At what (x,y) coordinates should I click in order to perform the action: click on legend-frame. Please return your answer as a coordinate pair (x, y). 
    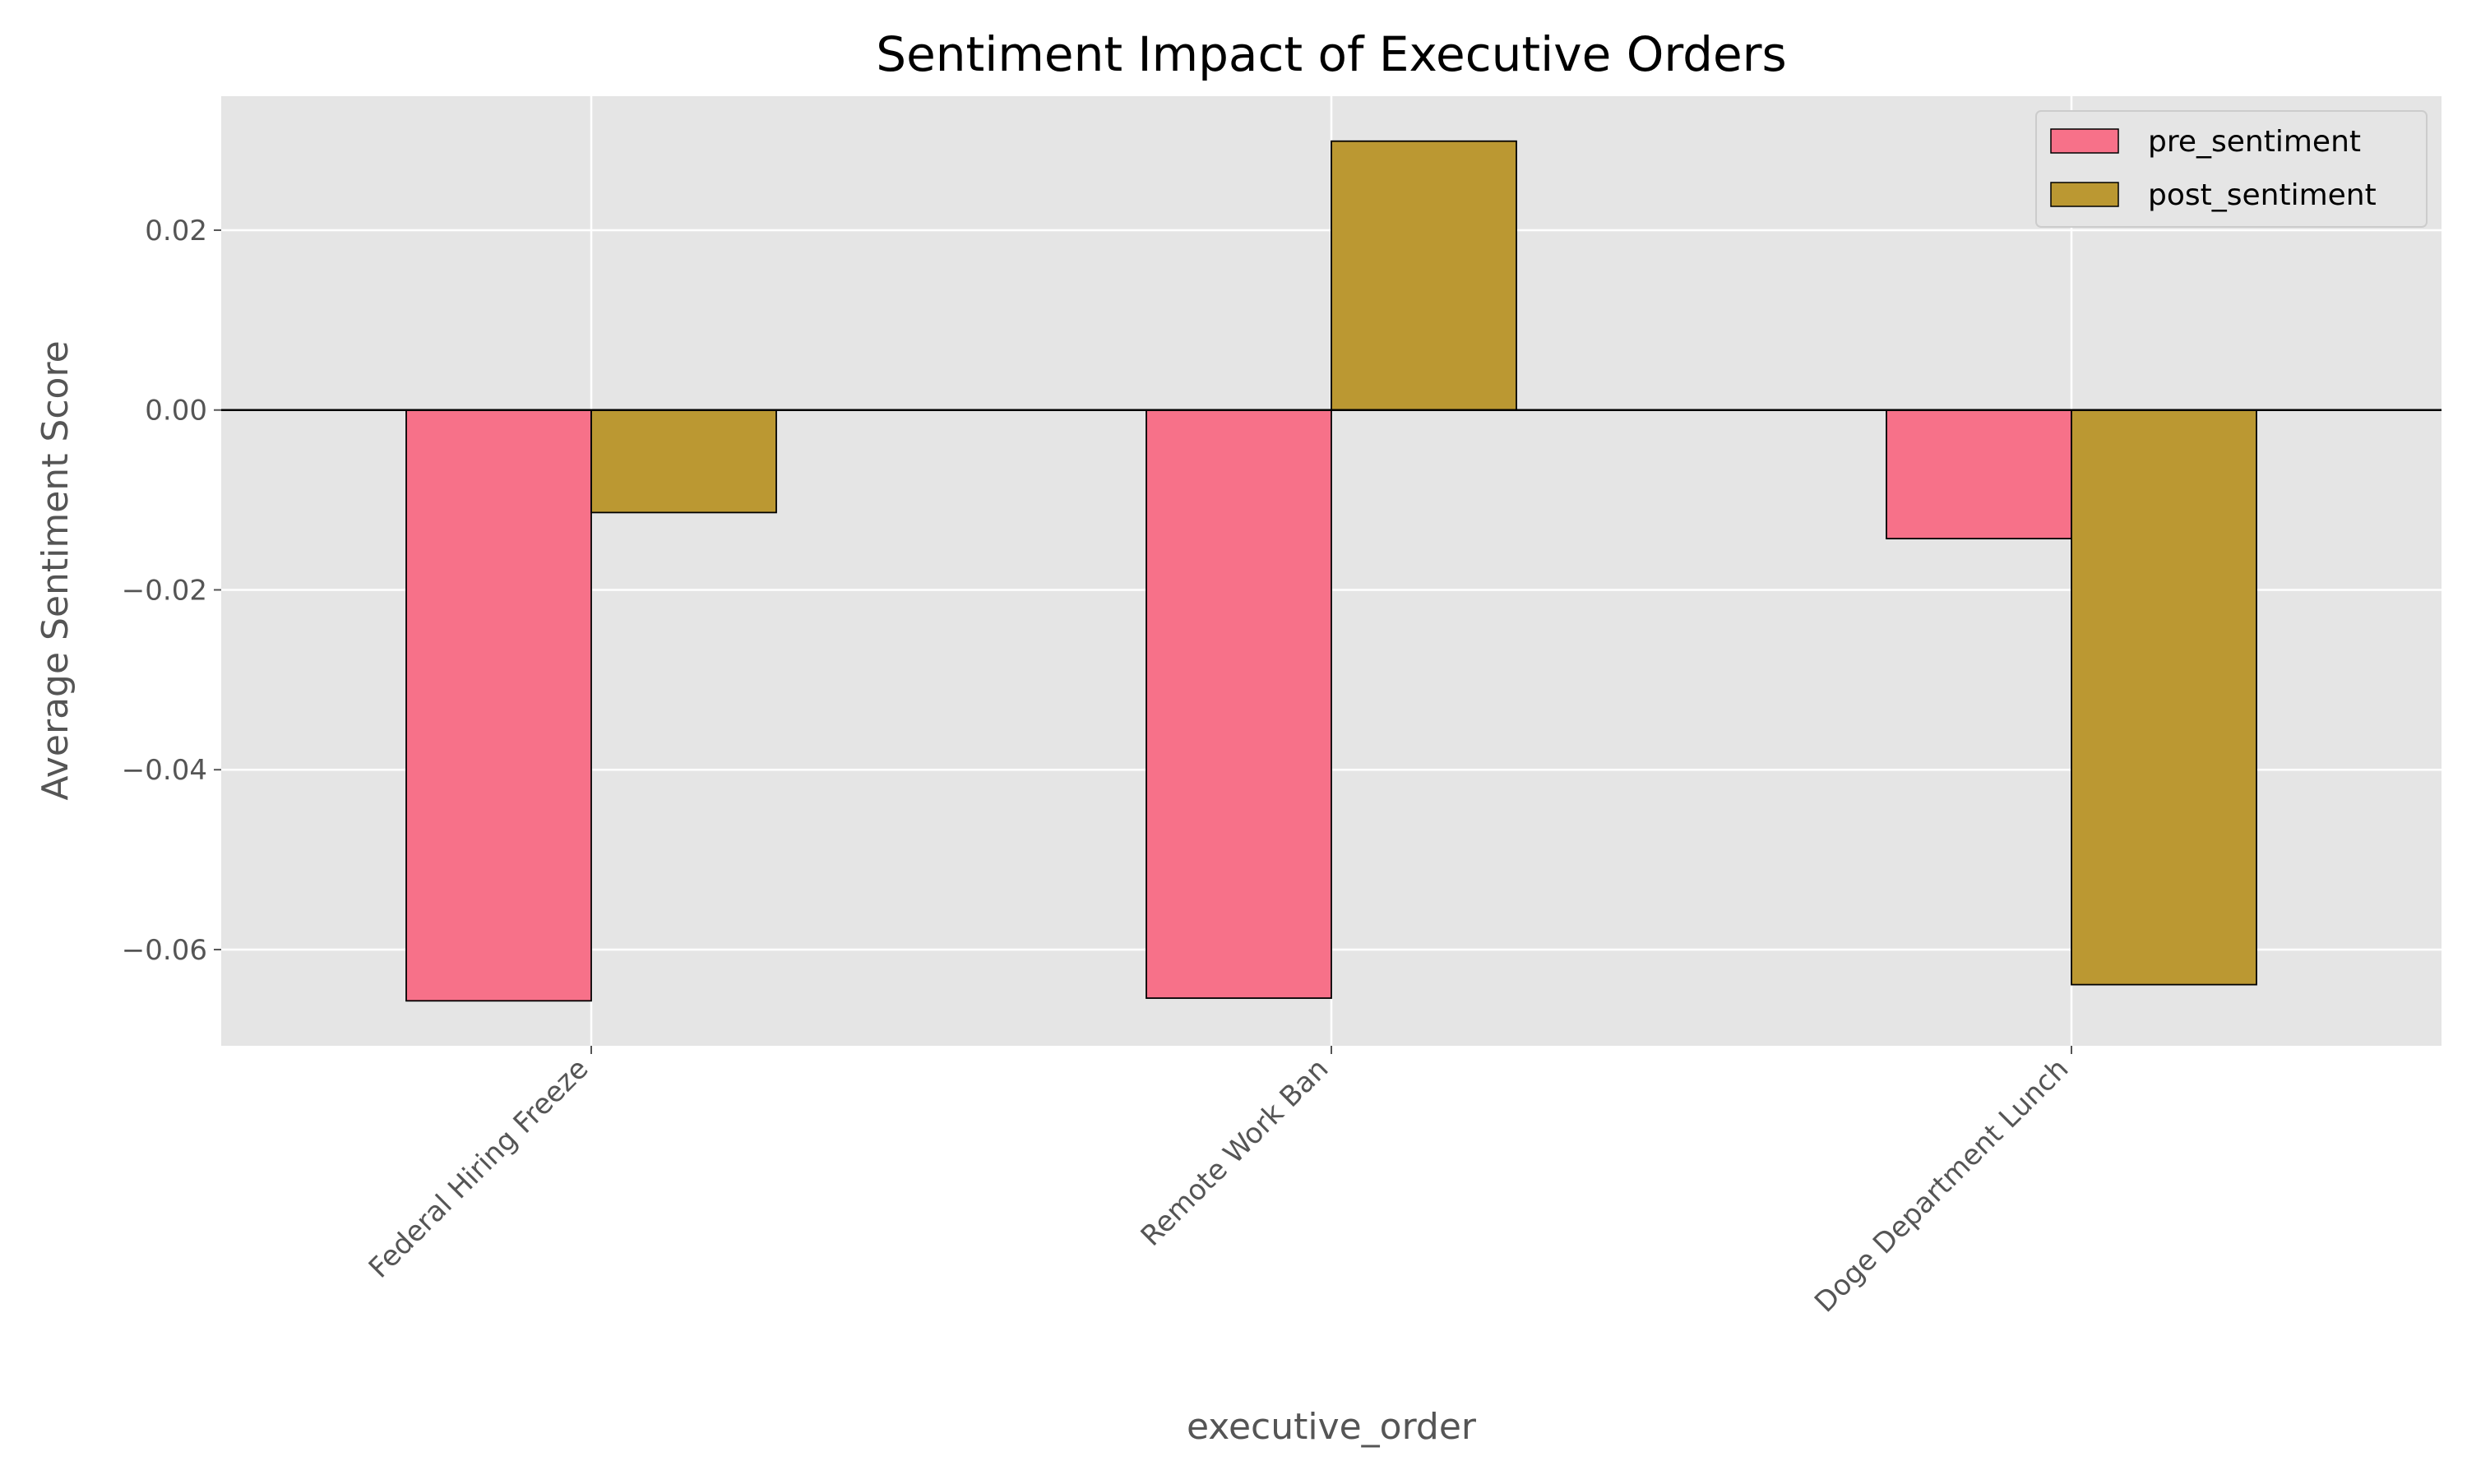
    Looking at the image, I should click on (2231, 169).